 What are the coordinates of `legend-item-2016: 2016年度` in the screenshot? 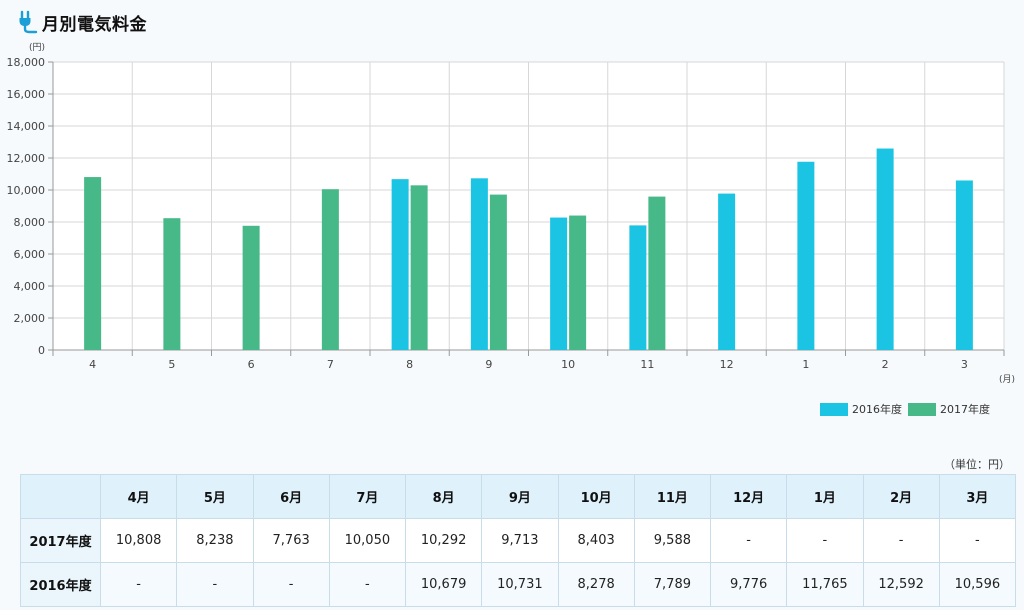 It's located at (861, 409).